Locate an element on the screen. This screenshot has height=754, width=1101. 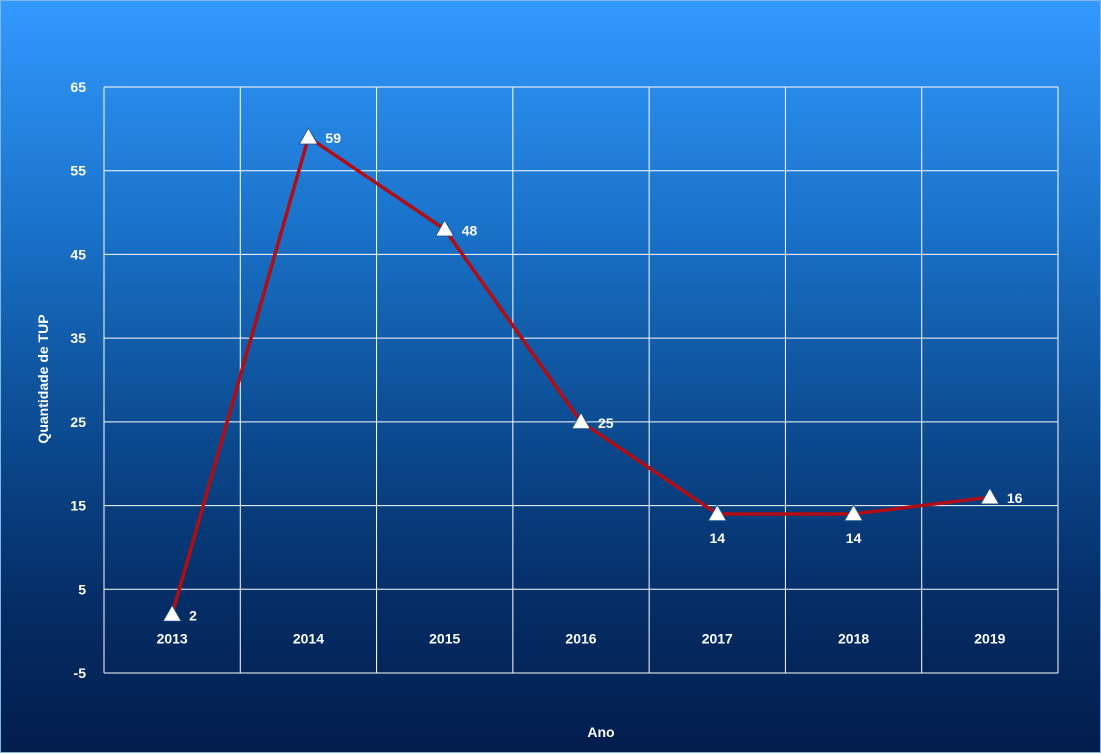
data-label: 2 is located at coordinates (193, 615).